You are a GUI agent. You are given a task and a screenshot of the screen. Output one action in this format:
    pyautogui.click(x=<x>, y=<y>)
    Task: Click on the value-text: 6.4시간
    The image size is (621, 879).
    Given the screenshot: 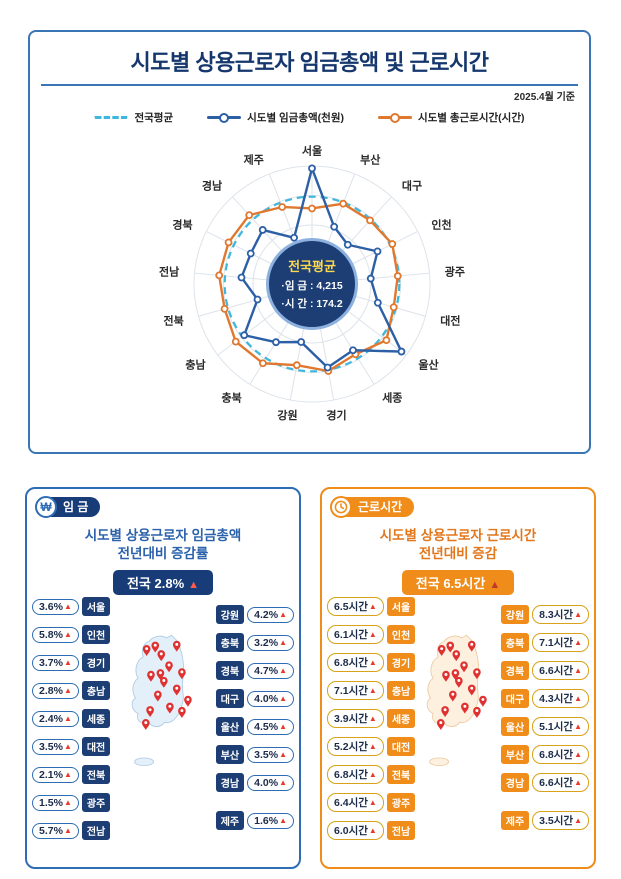 What is the action you would take?
    pyautogui.click(x=351, y=803)
    